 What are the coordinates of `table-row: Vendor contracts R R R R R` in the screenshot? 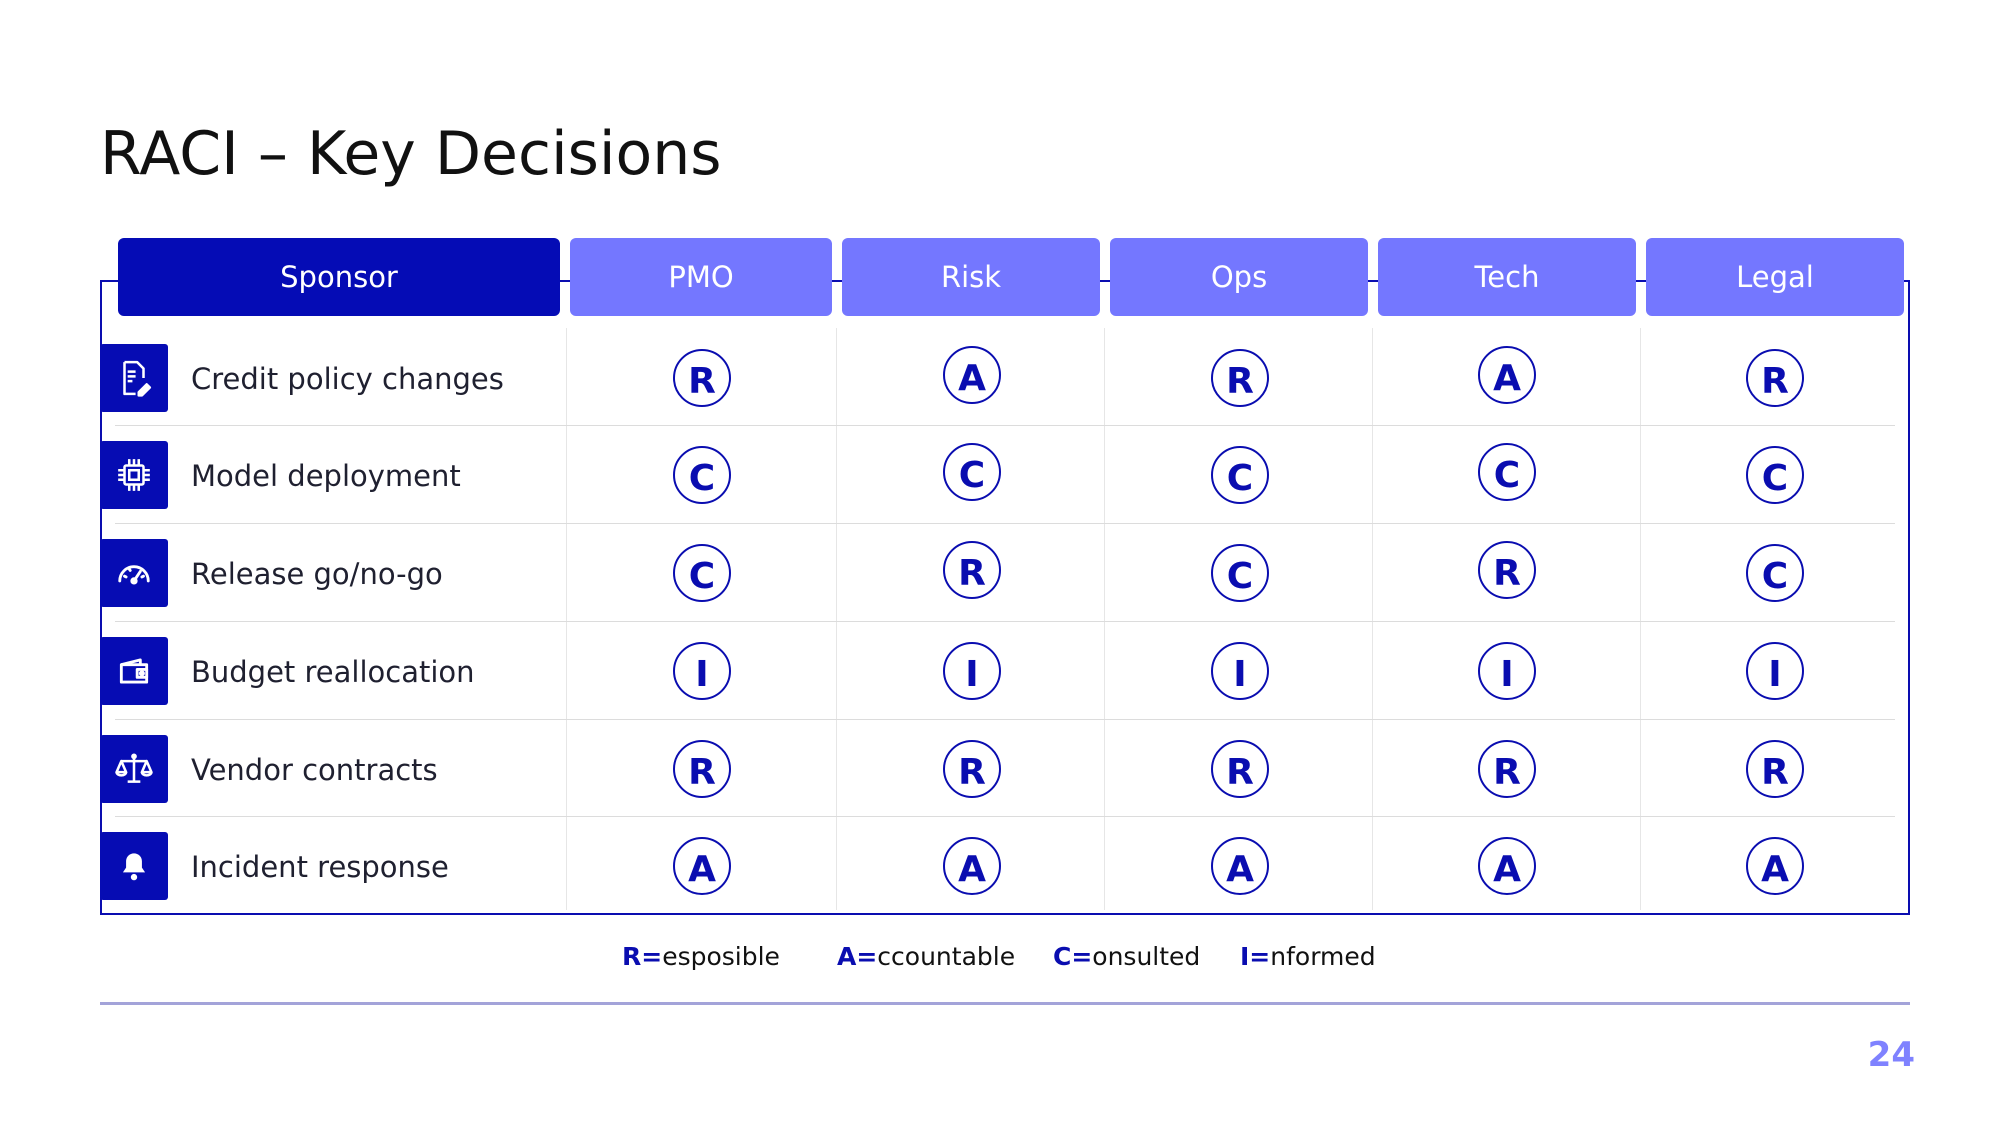 It's located at (997, 771).